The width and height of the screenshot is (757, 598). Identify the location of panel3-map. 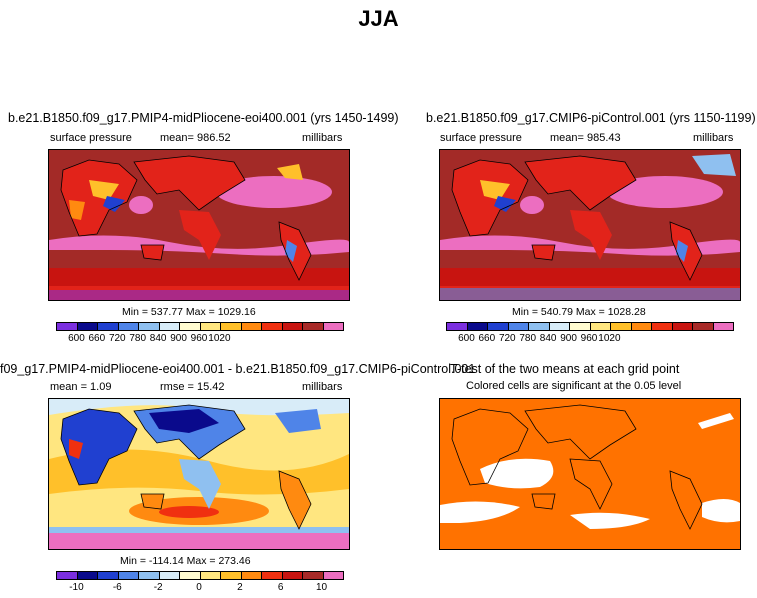
(199, 474).